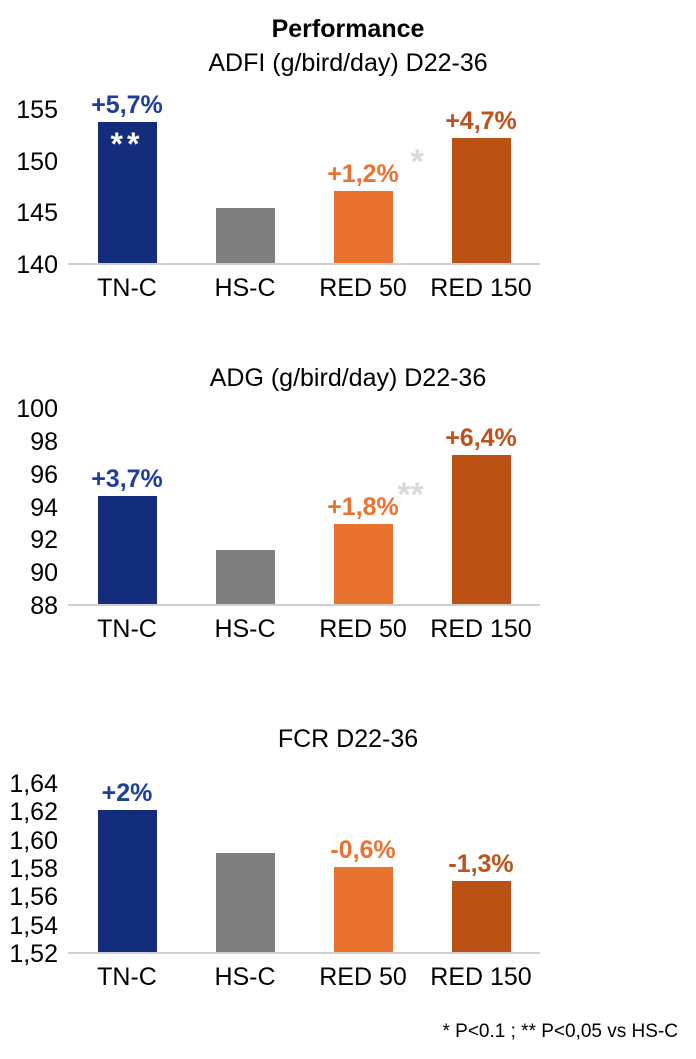 The width and height of the screenshot is (696, 1059). What do you see at coordinates (44, 606) in the screenshot?
I see `y-tick-label: 88` at bounding box center [44, 606].